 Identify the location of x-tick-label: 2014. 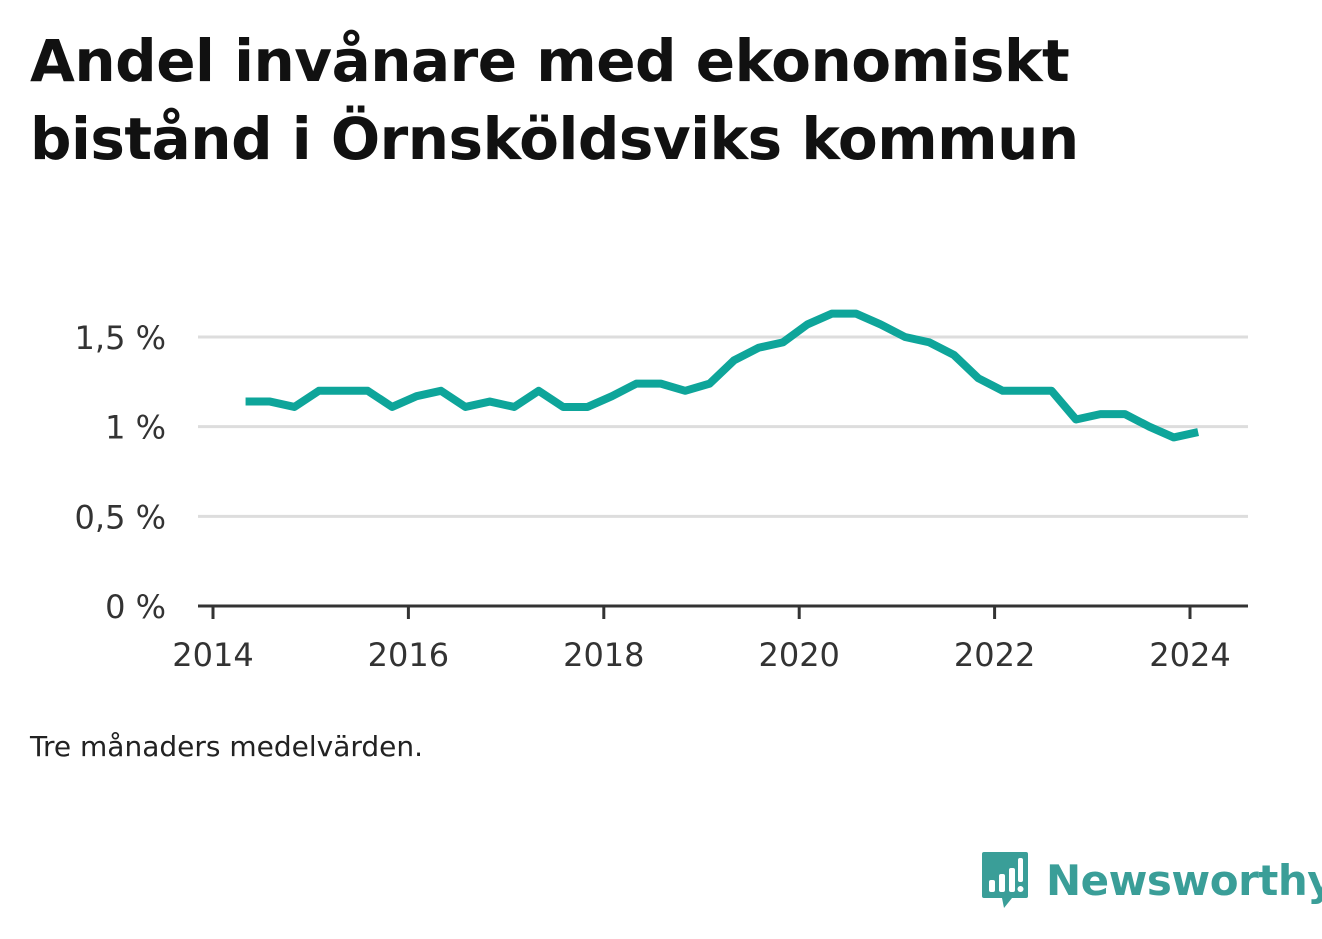
(212, 655).